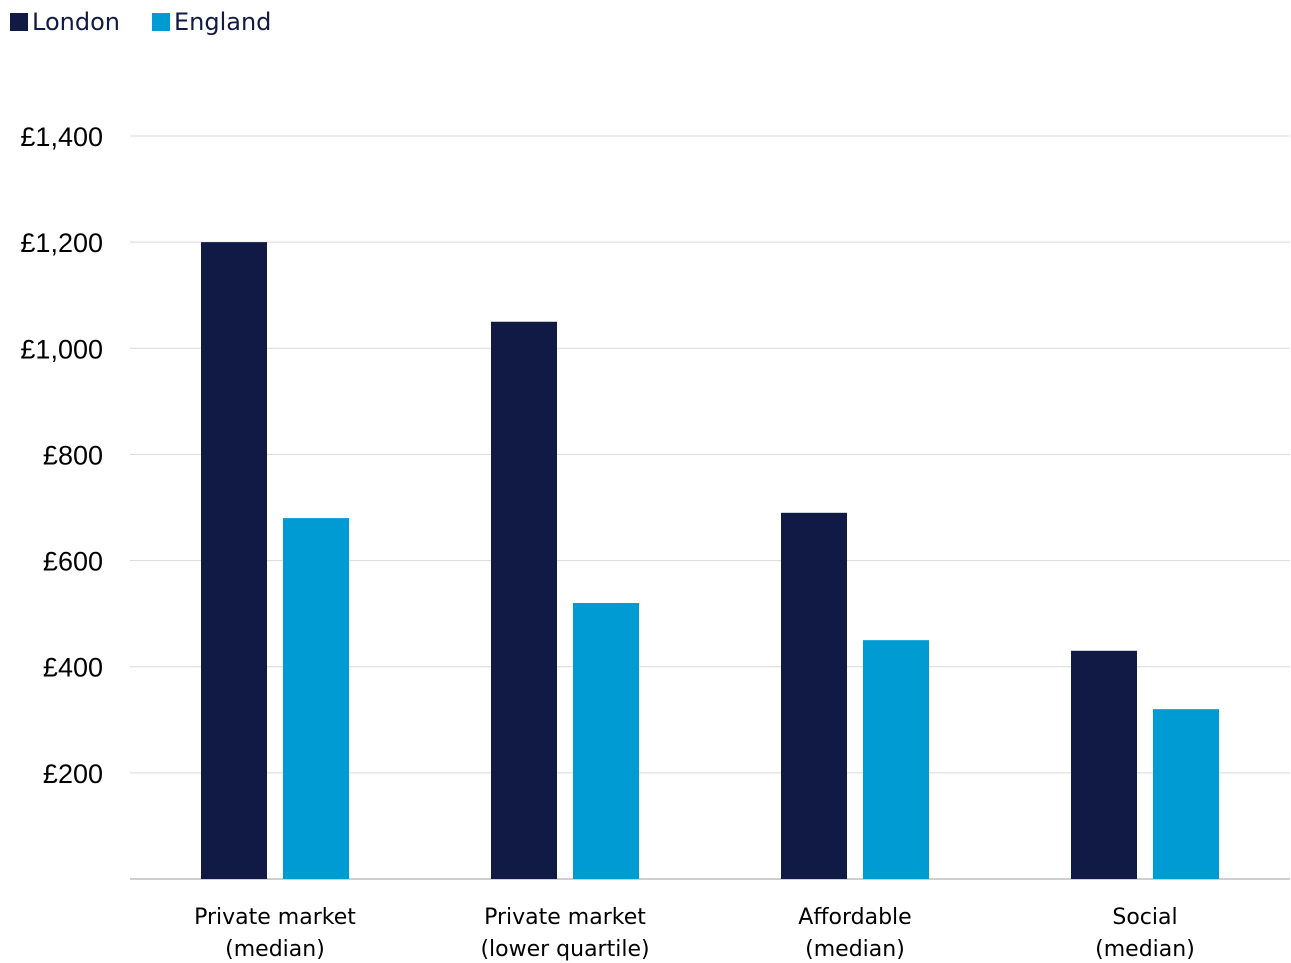 Image resolution: width=1291 pixels, height=963 pixels. Describe the element at coordinates (61, 243) in the screenshot. I see `y-tick-label: £1,200` at that location.